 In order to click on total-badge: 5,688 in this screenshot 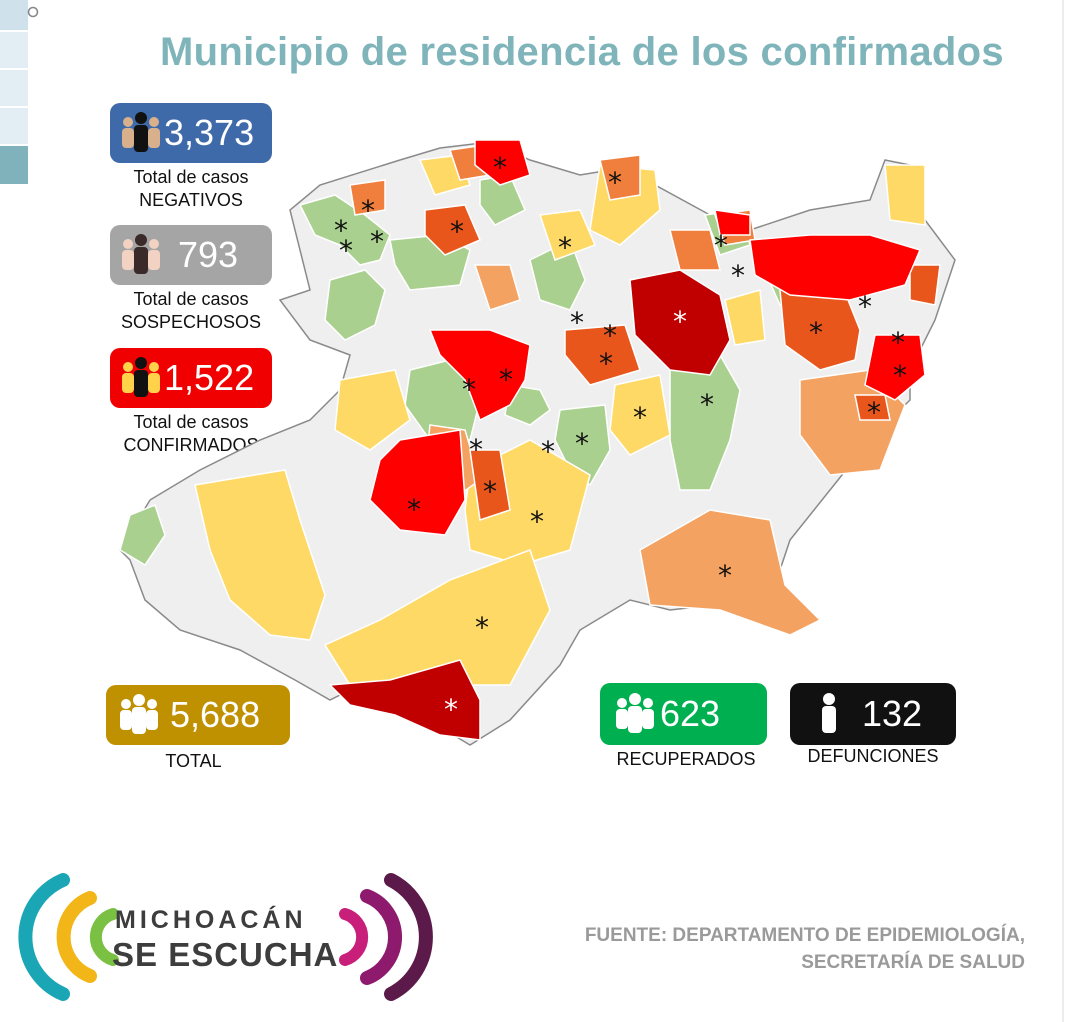, I will do `click(198, 715)`.